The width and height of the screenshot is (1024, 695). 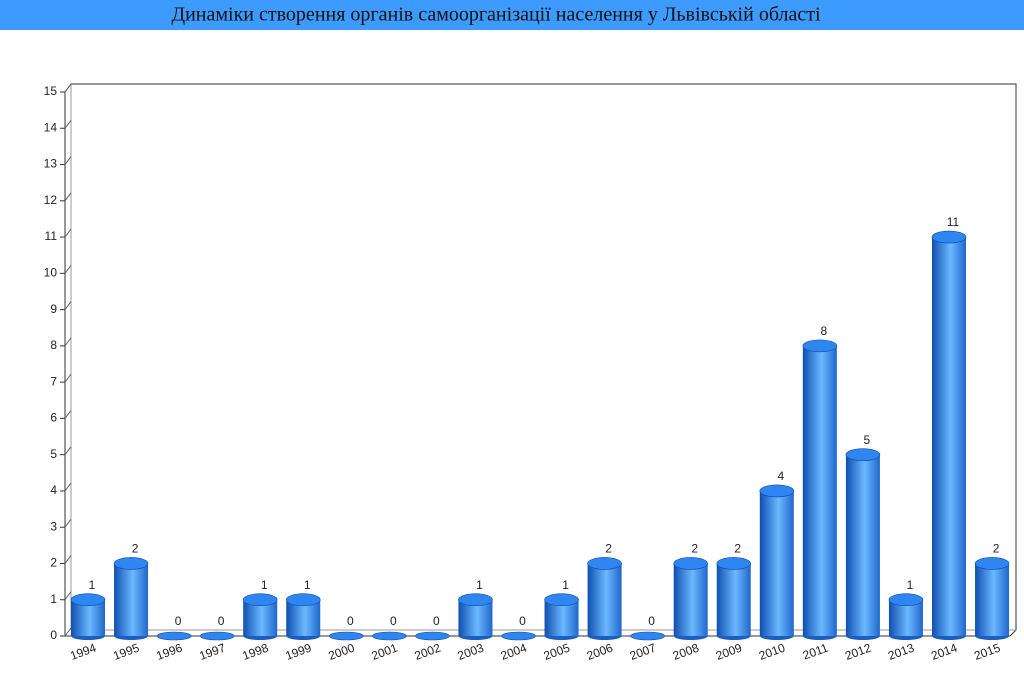 I want to click on x-tick-label: 1997, so click(x=212, y=652).